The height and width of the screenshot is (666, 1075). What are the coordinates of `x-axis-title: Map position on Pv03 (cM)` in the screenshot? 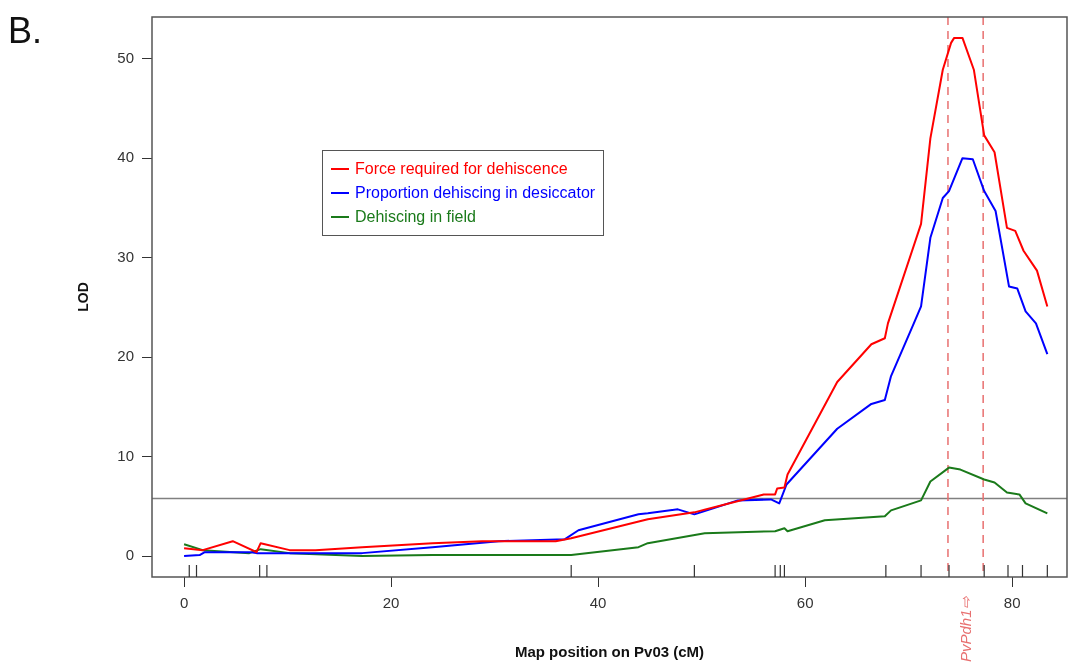 It's located at (609, 652).